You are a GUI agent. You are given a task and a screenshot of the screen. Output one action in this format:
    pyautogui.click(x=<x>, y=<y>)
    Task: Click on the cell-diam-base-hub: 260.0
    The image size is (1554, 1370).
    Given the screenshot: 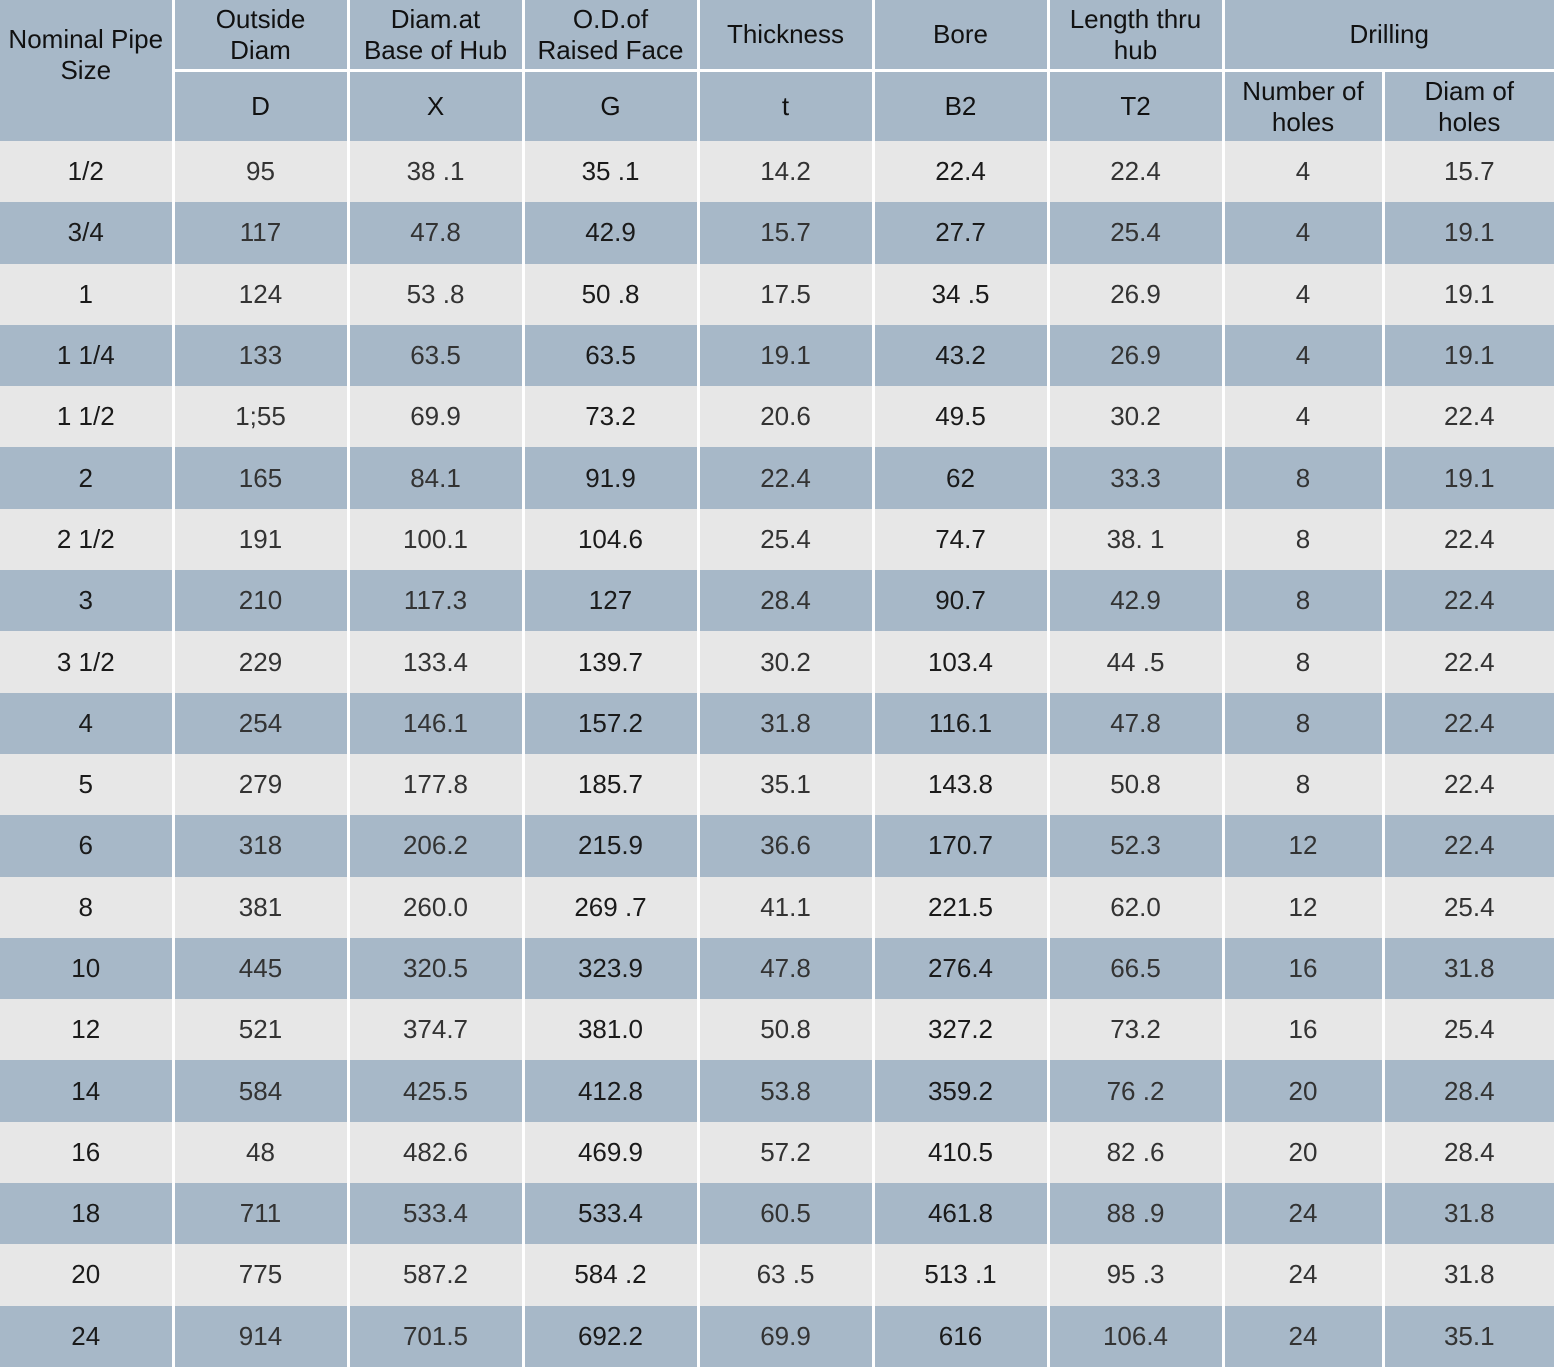 What is the action you would take?
    pyautogui.click(x=436, y=907)
    